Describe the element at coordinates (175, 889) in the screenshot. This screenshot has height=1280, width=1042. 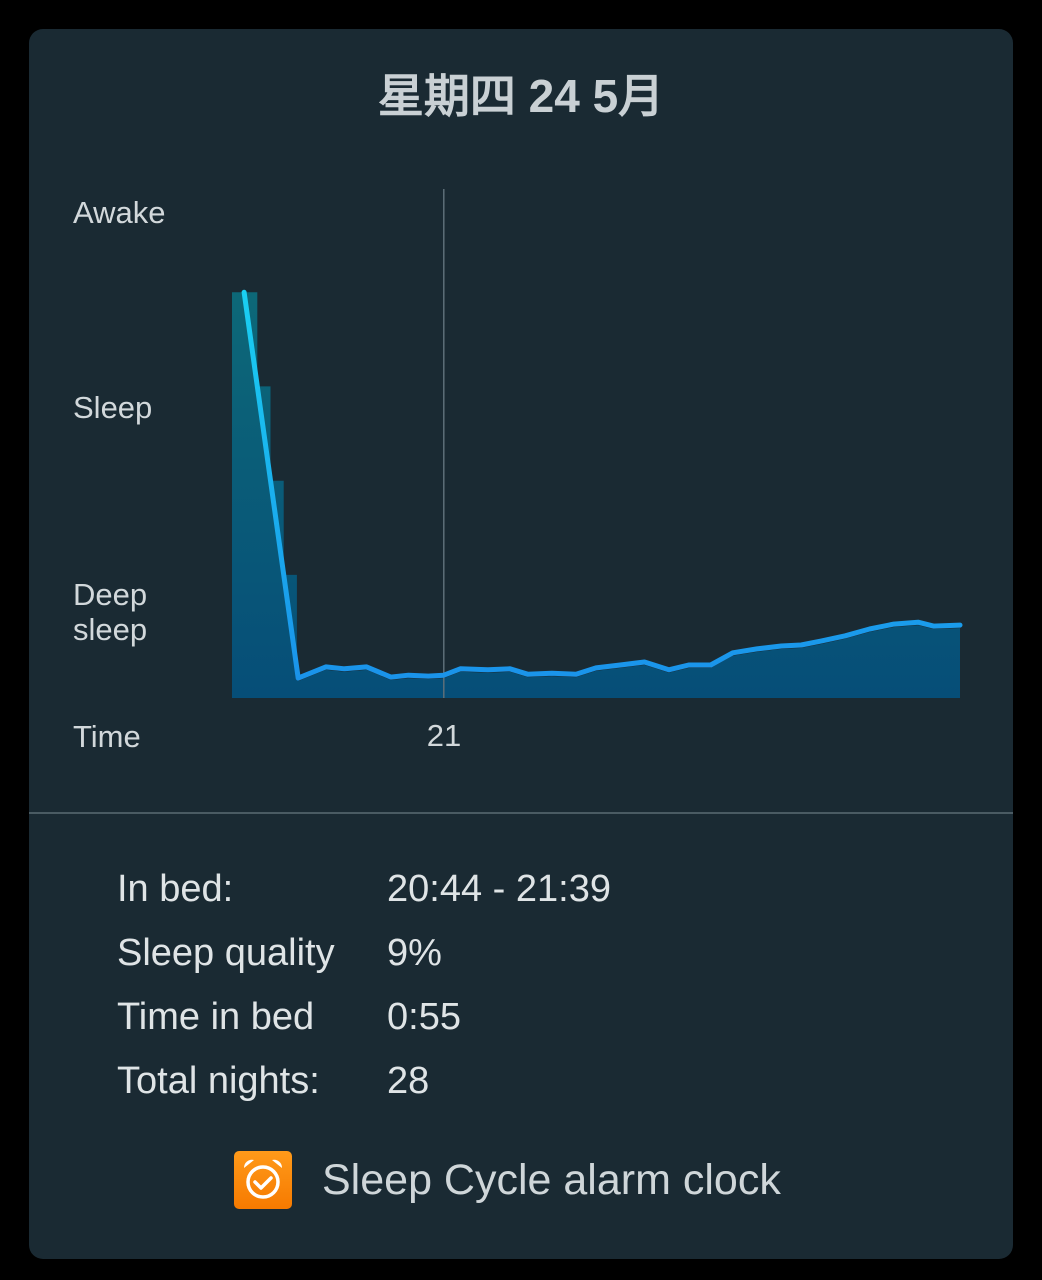
I see `stat-label: In bed:` at that location.